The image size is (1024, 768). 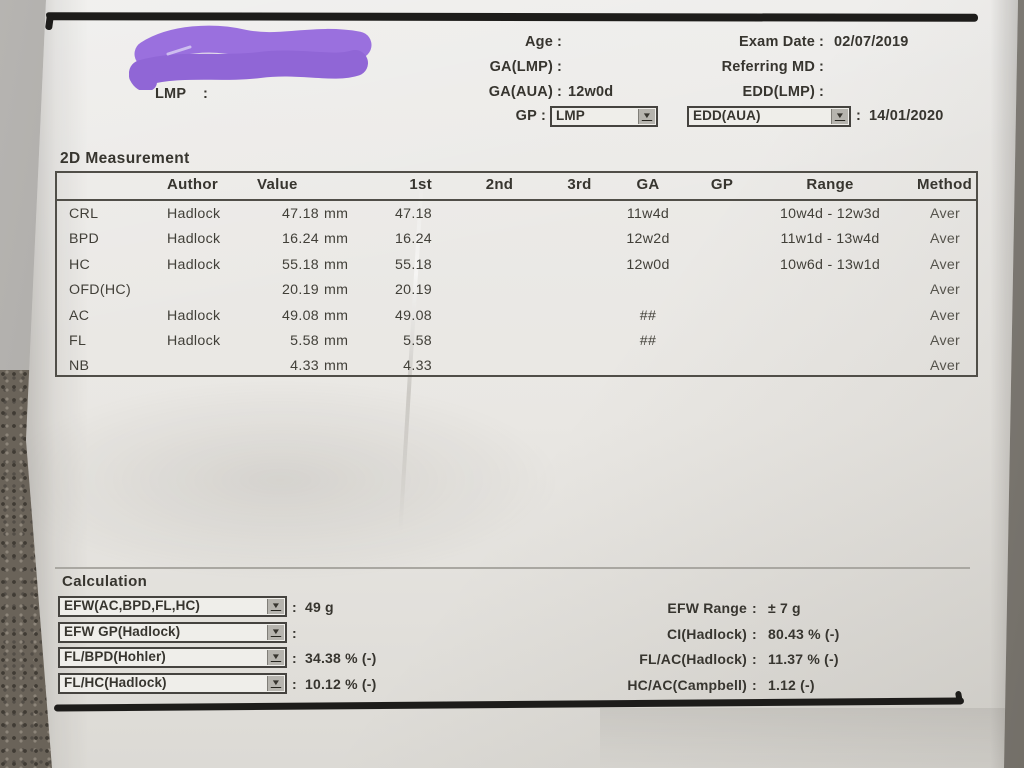 What do you see at coordinates (125, 158) in the screenshot?
I see `measurement-section-title: 2D Measurement` at bounding box center [125, 158].